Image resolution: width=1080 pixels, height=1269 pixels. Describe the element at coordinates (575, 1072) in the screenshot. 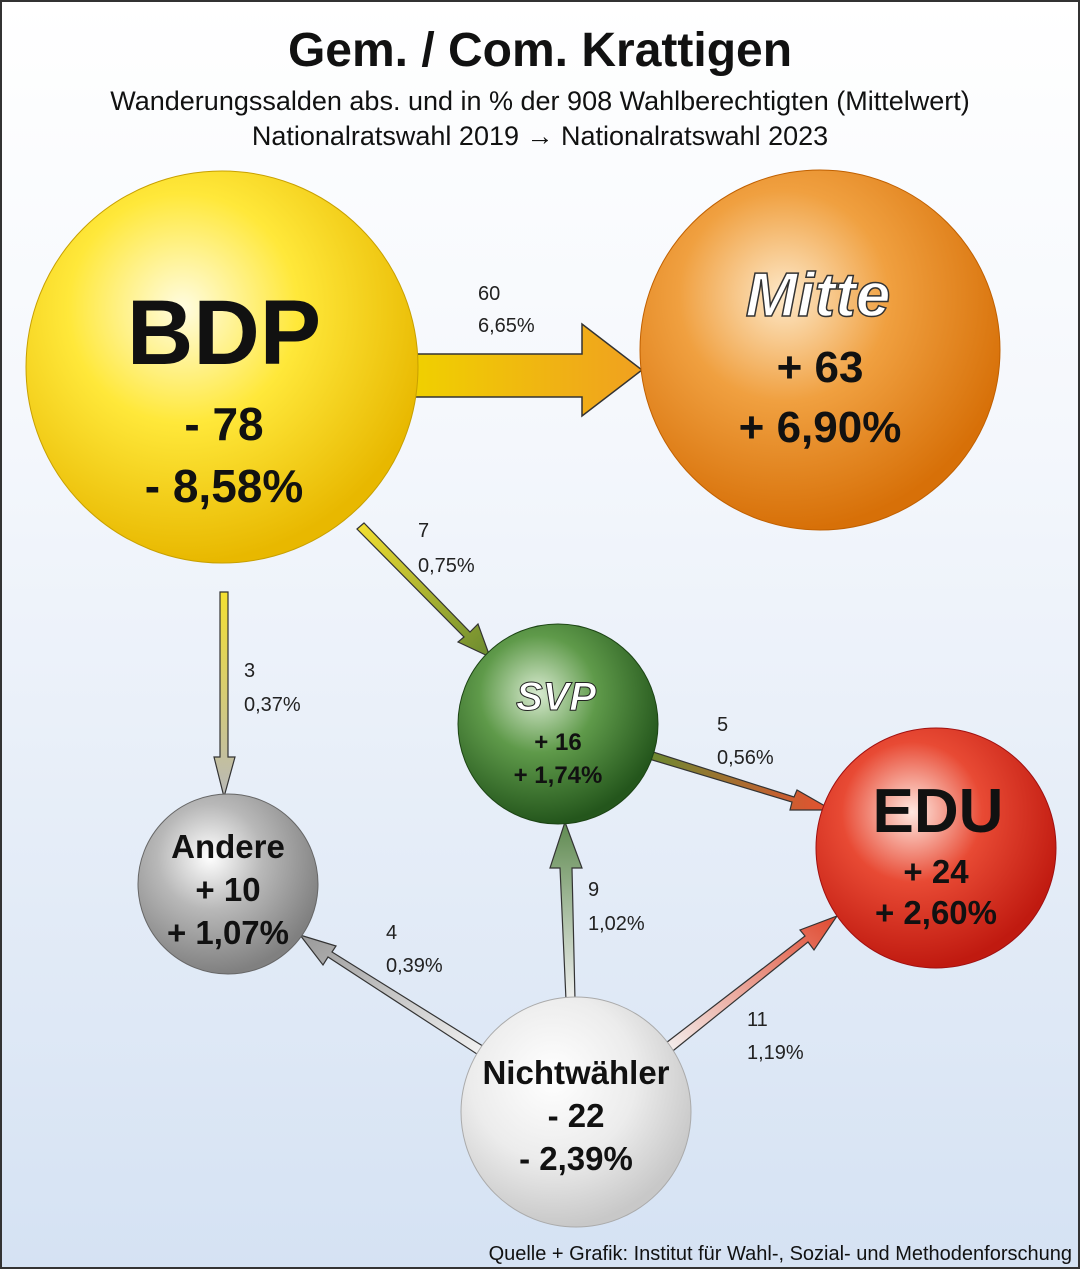

I see `nichtwaehler-name: Nichtwähler` at that location.